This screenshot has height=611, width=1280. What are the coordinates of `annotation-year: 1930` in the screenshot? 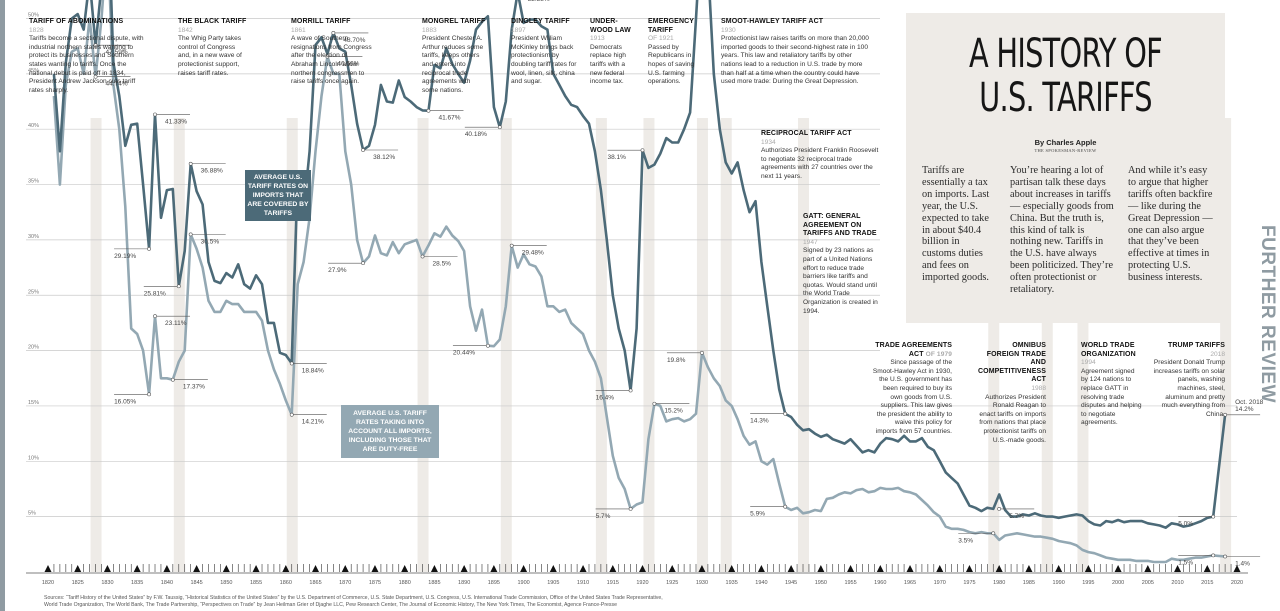 It's located at (728, 30).